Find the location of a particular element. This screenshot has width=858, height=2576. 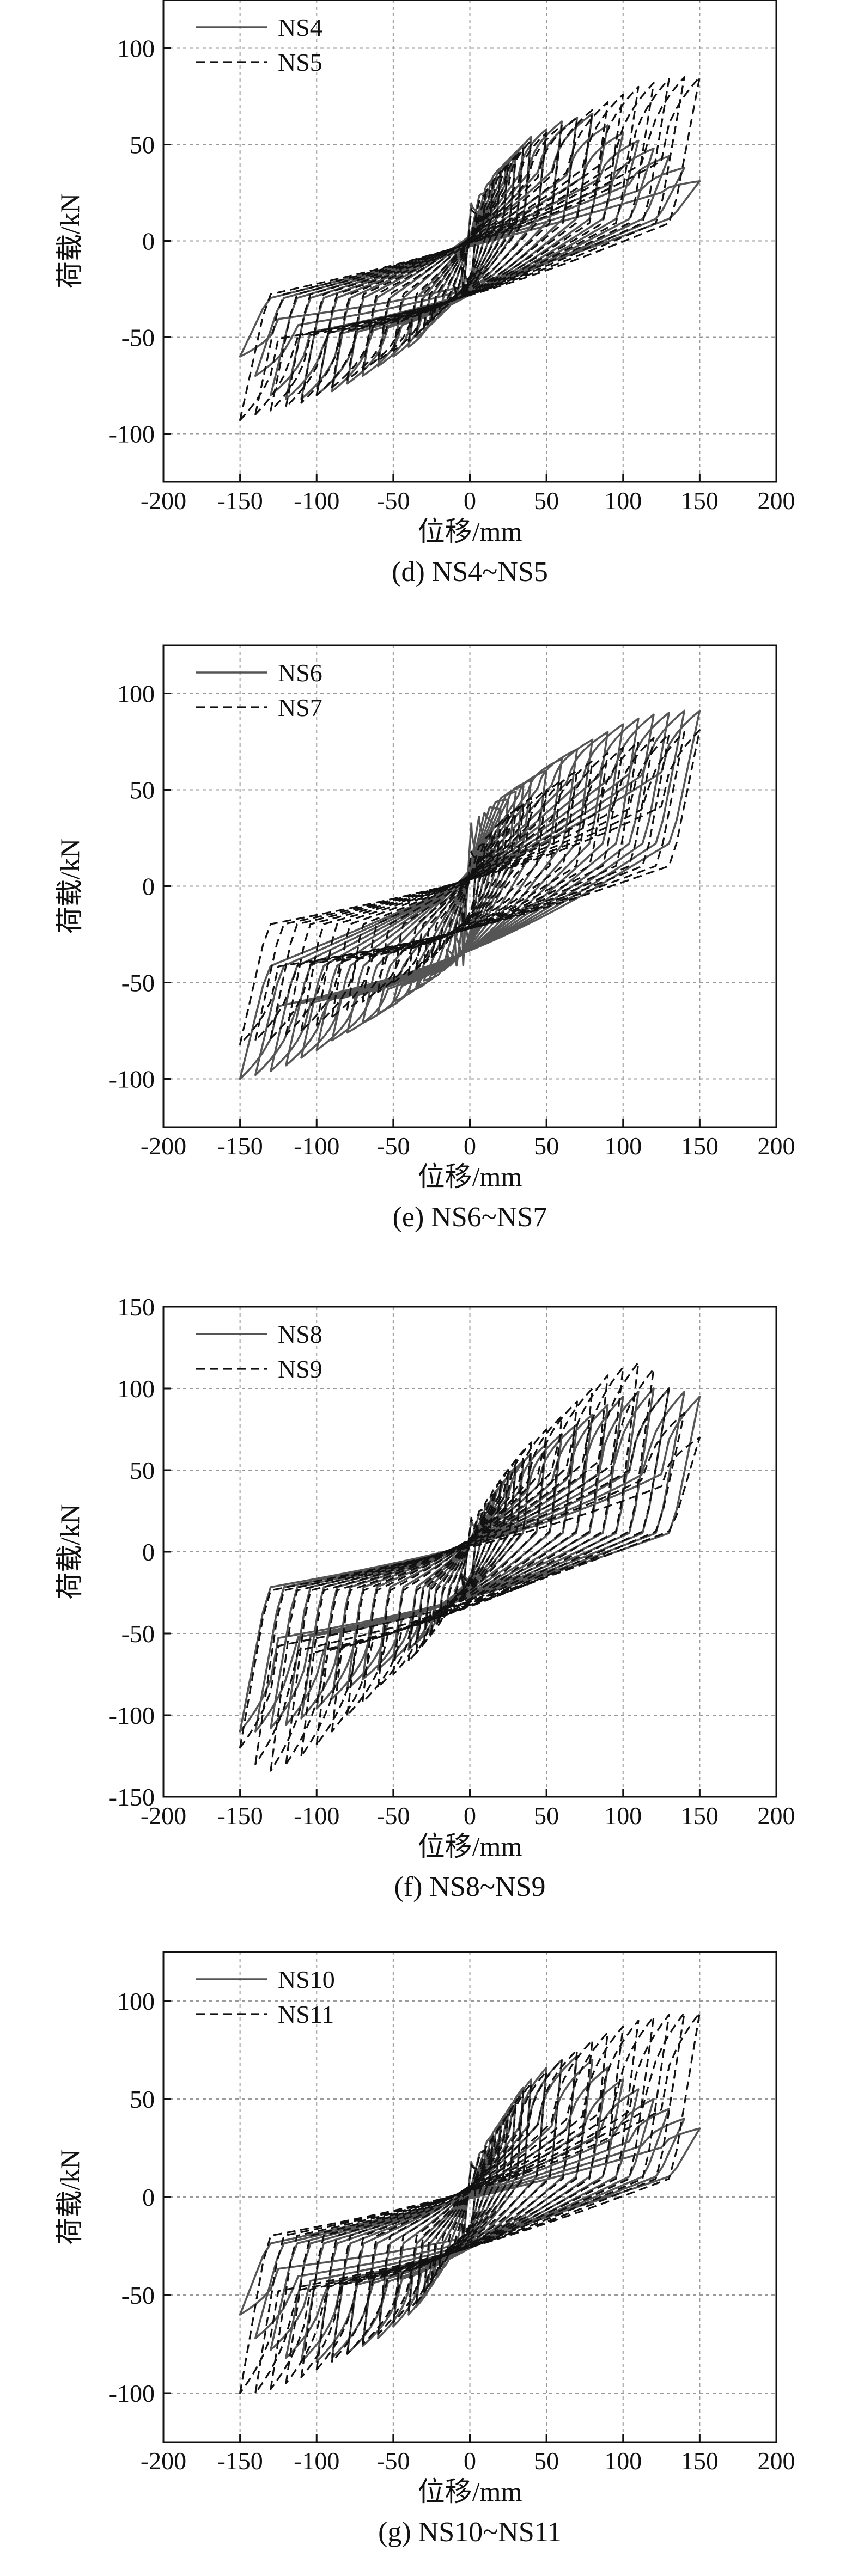

series-ns5 is located at coordinates (470, 248).